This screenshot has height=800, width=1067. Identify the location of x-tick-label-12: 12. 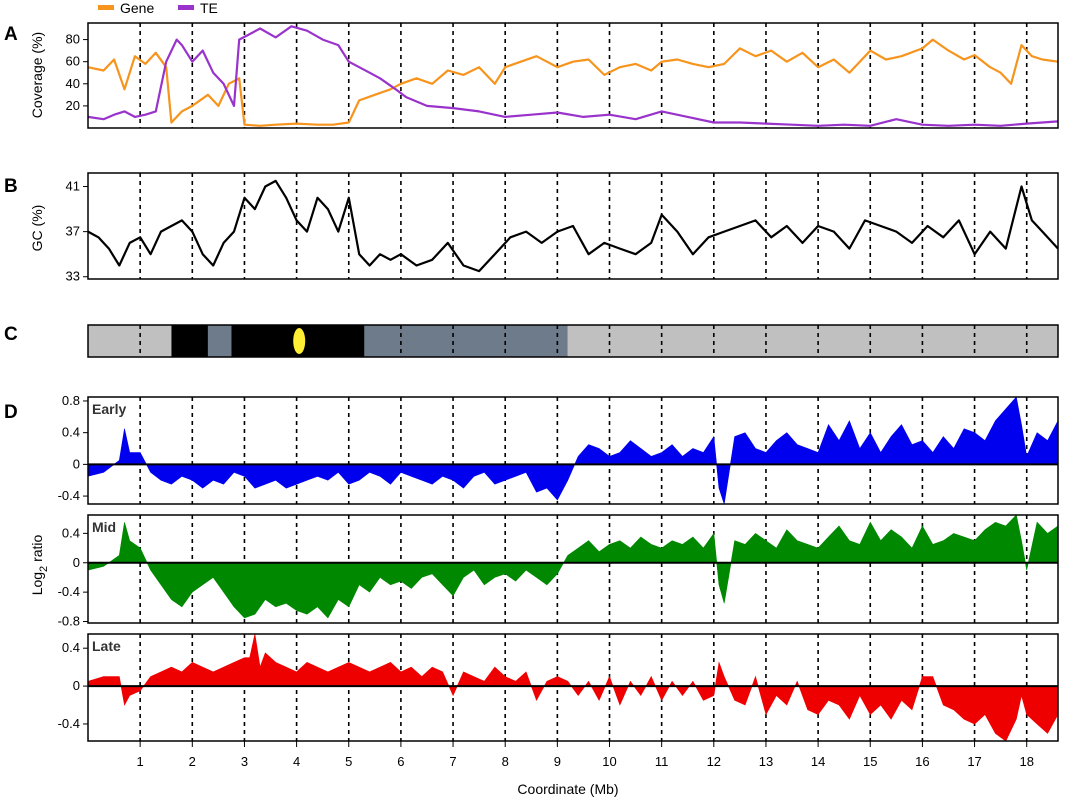
(714, 761).